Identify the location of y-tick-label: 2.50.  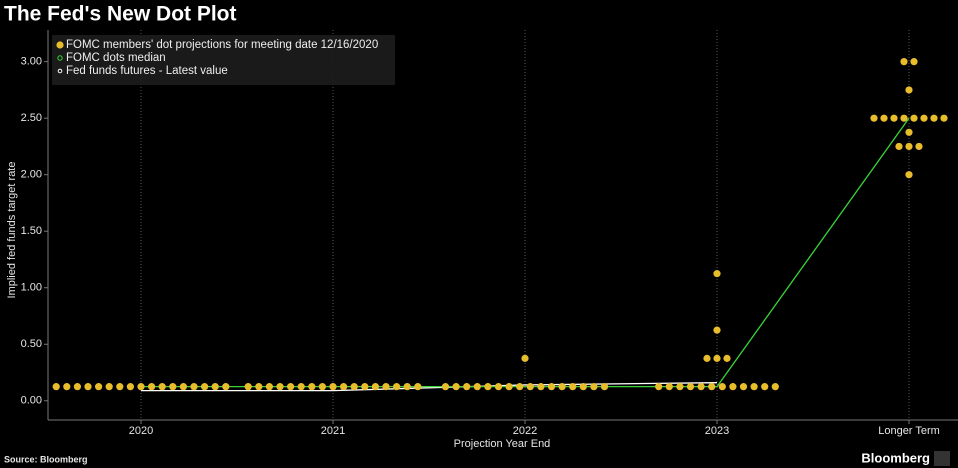
(31, 118).